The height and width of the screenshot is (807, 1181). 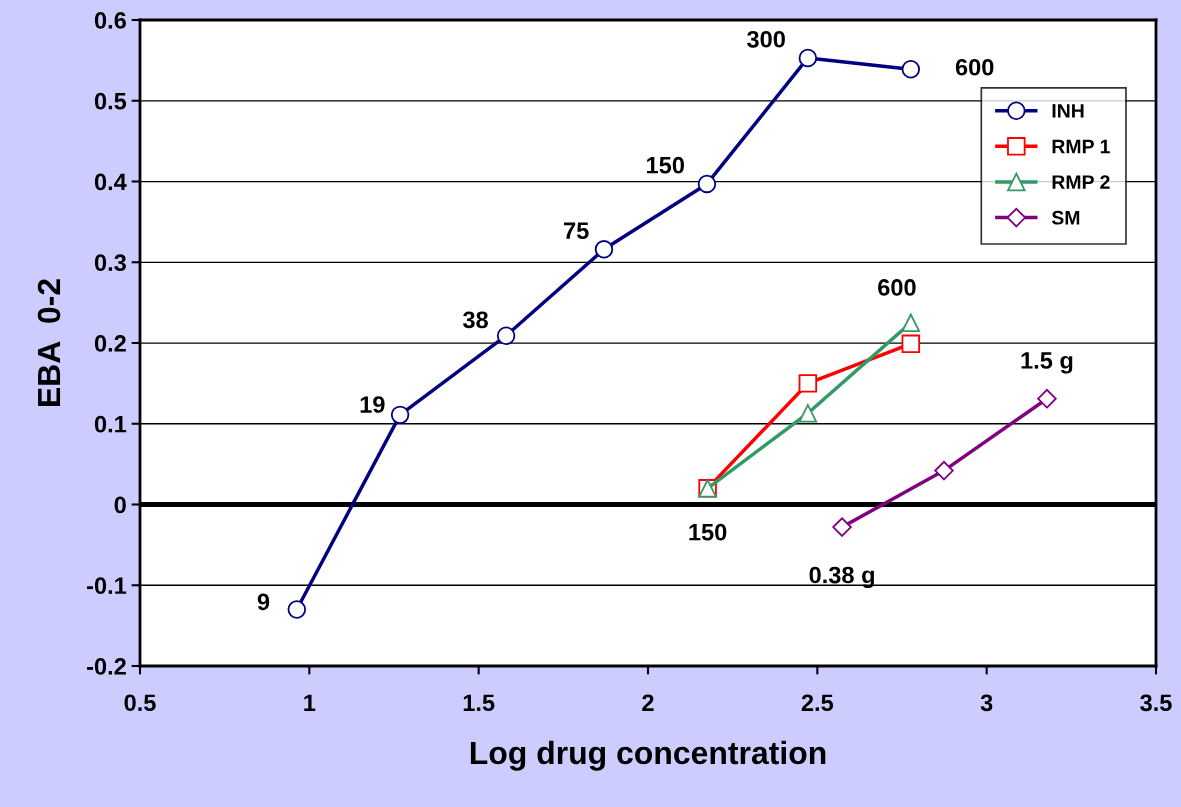 What do you see at coordinates (120, 505) in the screenshot?
I see `y-tick-label: 0` at bounding box center [120, 505].